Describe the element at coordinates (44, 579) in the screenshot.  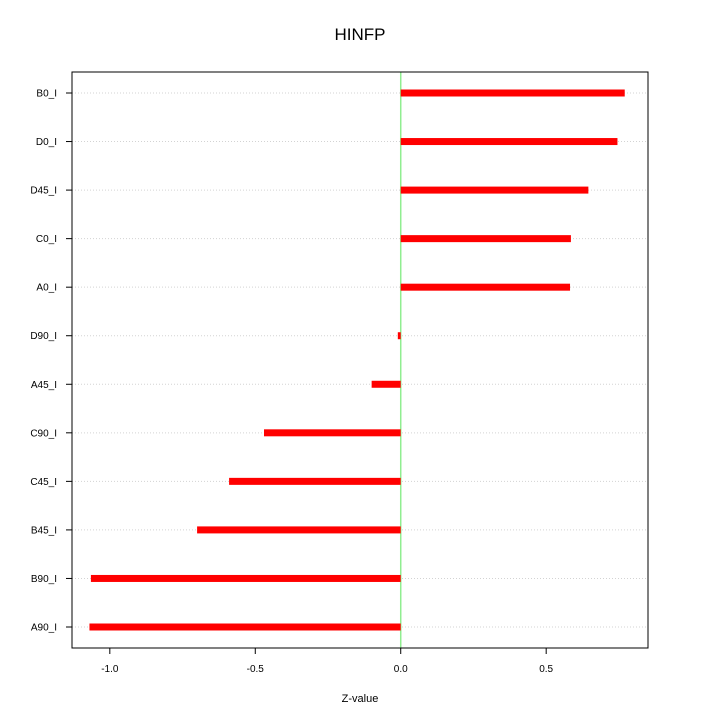
I see `y-tick-label: B90_I` at that location.